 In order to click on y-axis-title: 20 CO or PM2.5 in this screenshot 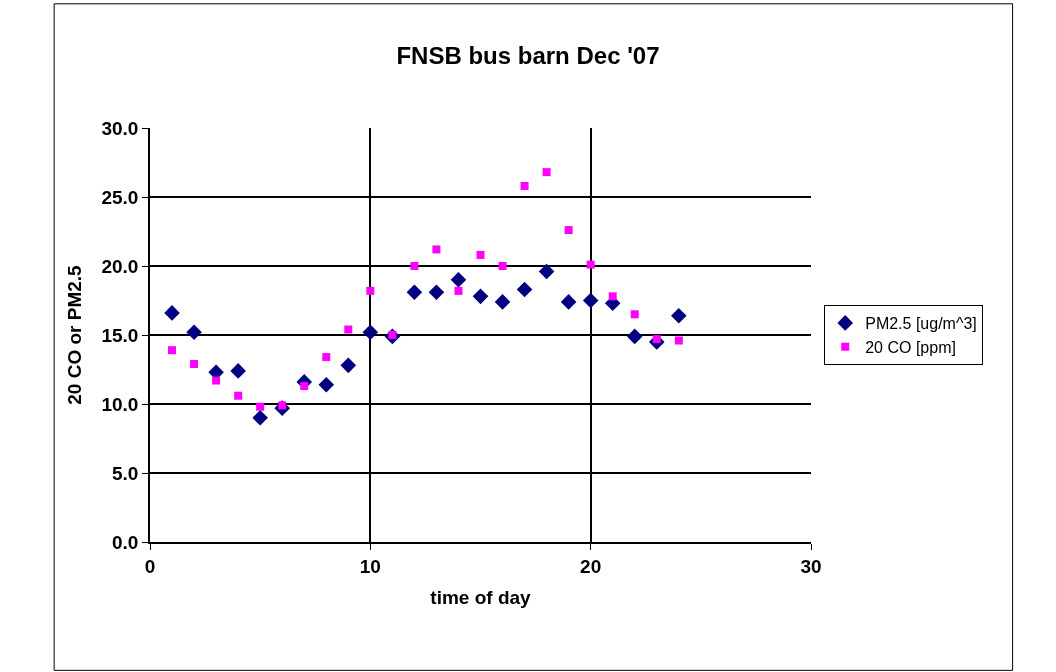, I will do `click(74, 334)`.